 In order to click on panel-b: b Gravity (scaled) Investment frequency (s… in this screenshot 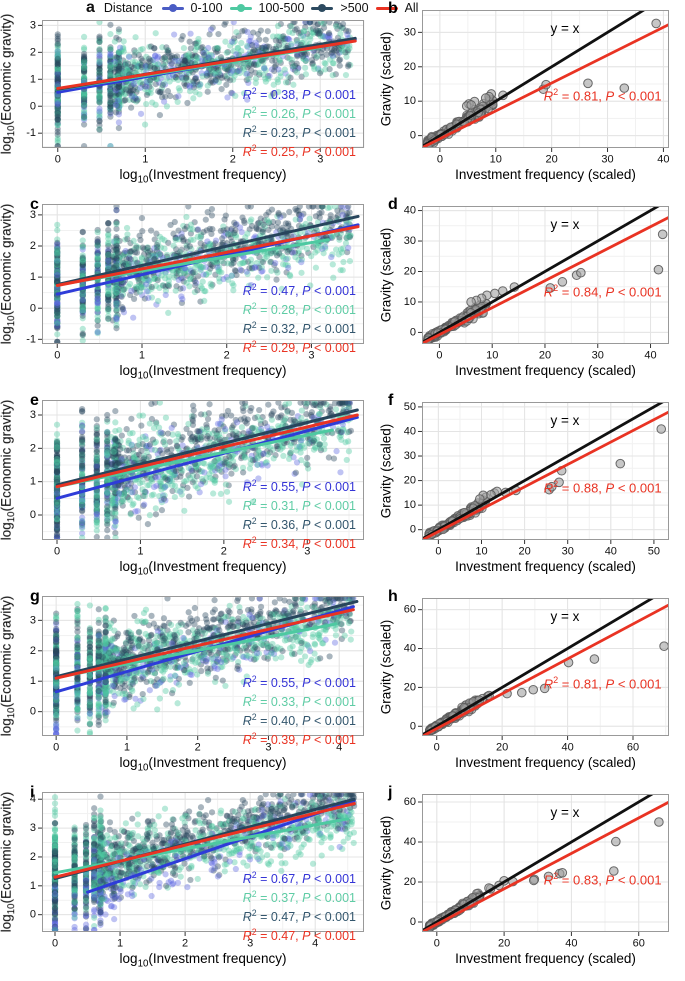, I will do `click(531, 98)`.